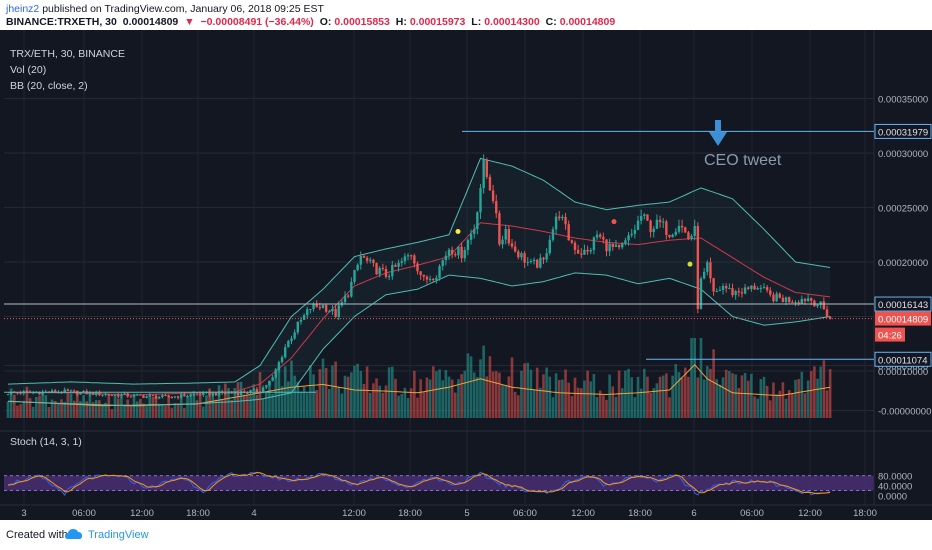 The image size is (932, 550). What do you see at coordinates (118, 535) in the screenshot?
I see `tradingview-brand: TradingView` at bounding box center [118, 535].